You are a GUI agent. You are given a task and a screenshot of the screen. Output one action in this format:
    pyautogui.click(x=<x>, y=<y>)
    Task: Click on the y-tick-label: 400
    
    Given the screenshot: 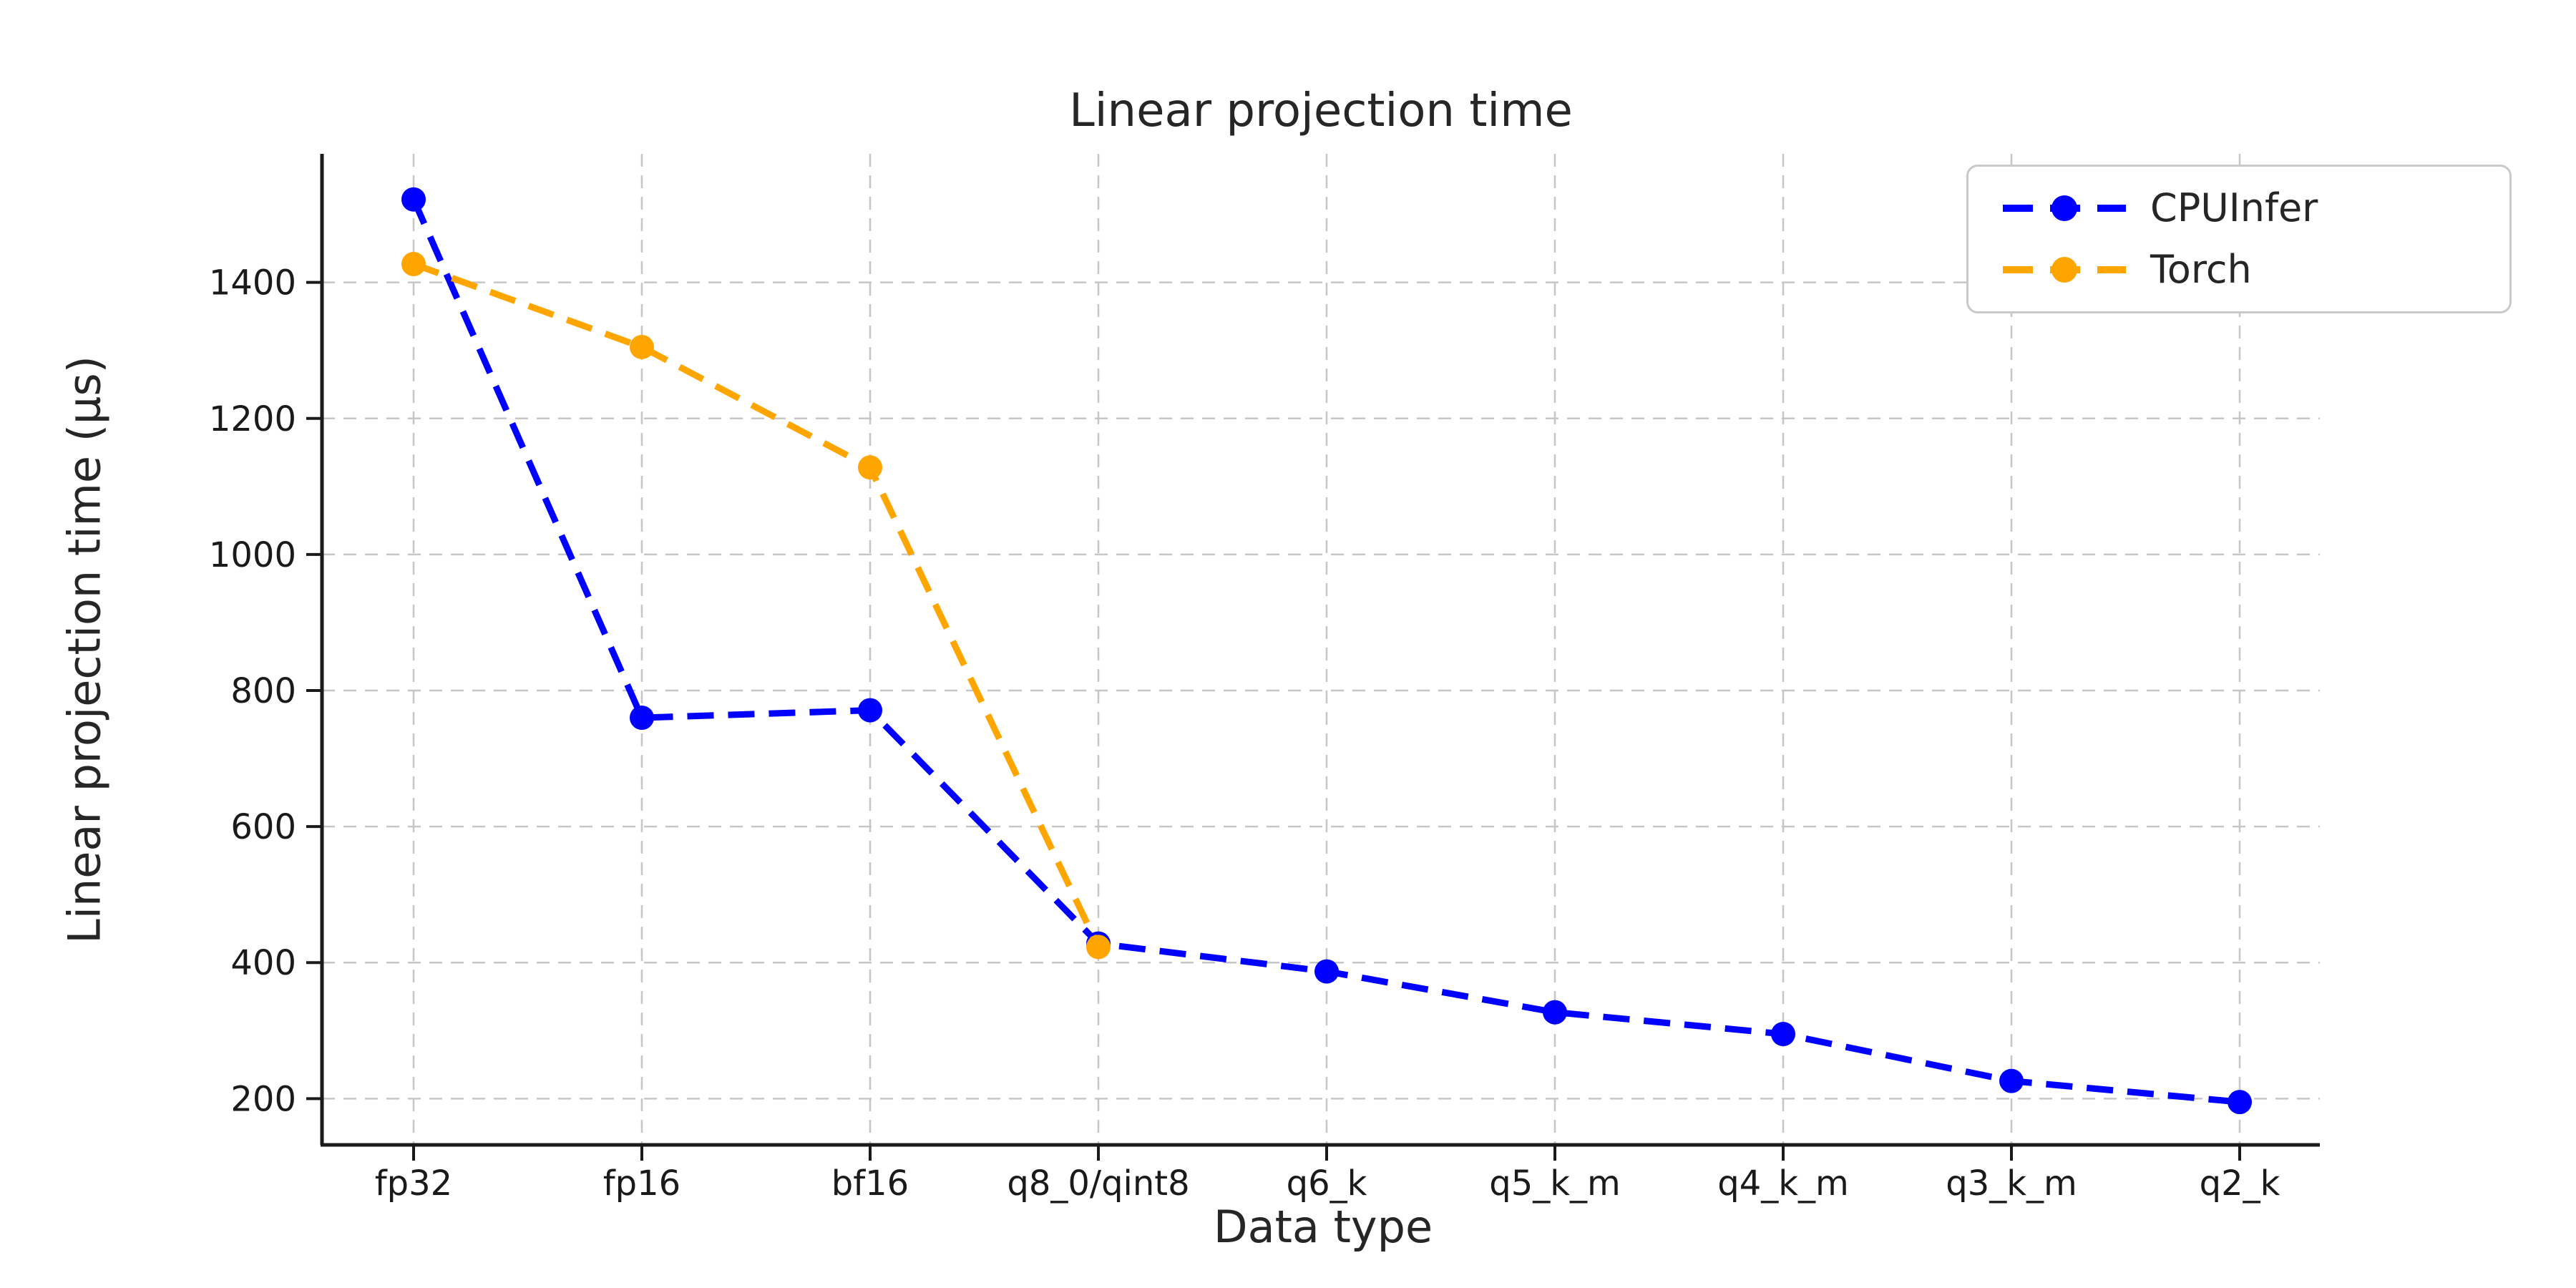 What is the action you would take?
    pyautogui.click(x=263, y=963)
    